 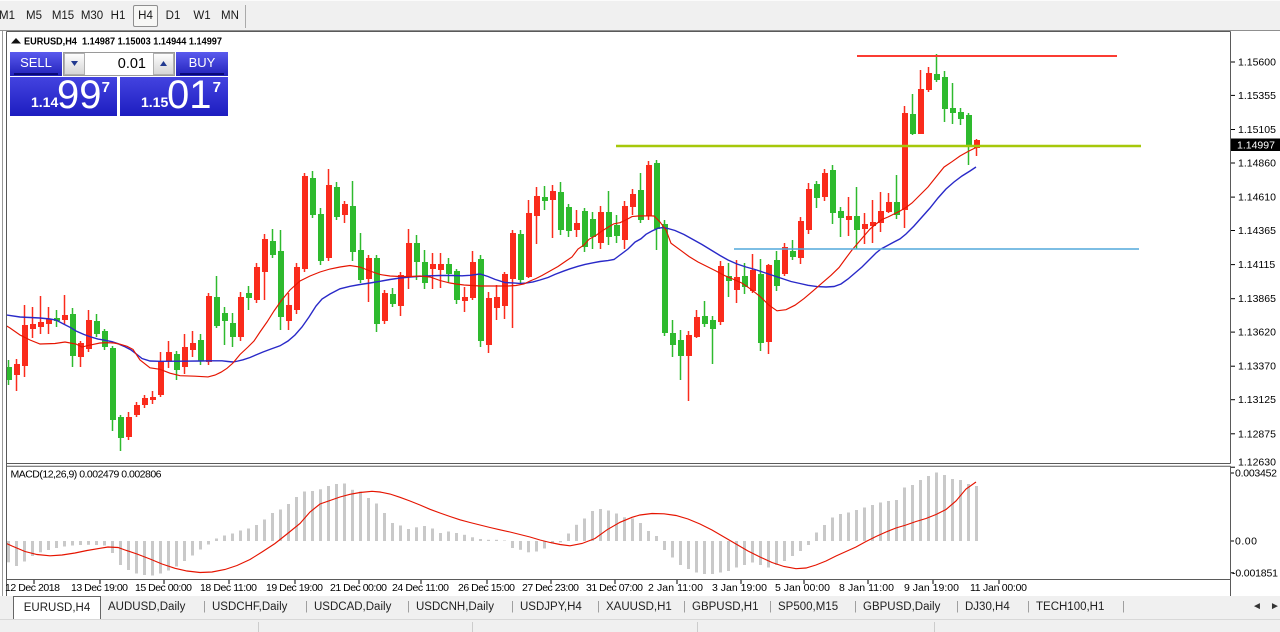 What do you see at coordinates (1257, 400) in the screenshot?
I see `svg-text: 1.13125` at bounding box center [1257, 400].